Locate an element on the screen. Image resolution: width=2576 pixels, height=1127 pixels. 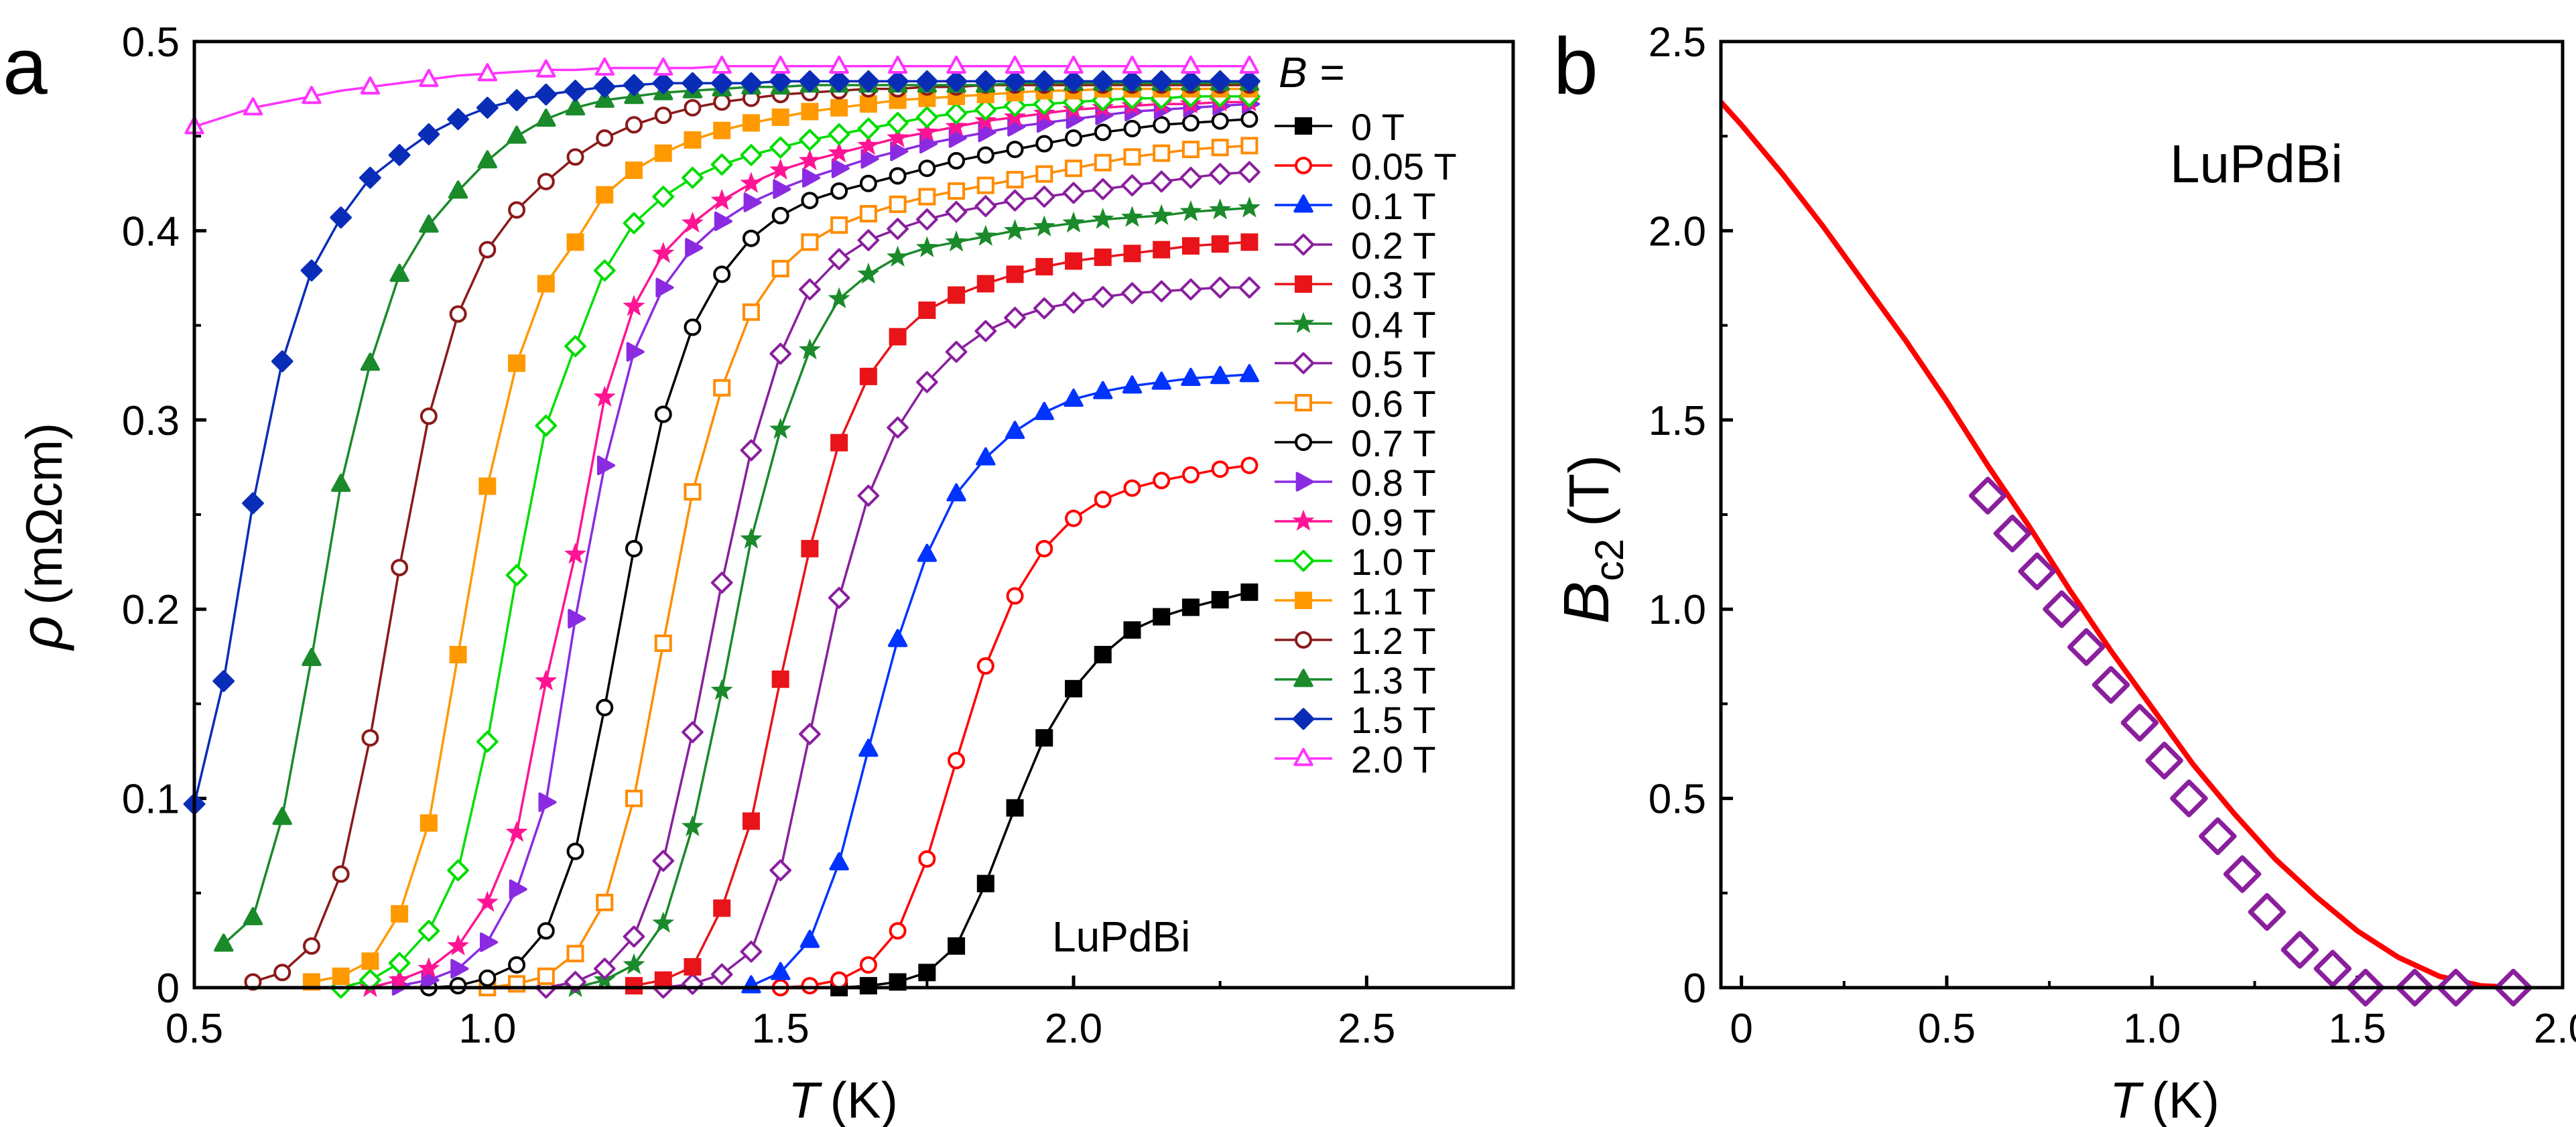
panel-a-ylabel-unit: (mΩcm) is located at coordinates (44, 514).